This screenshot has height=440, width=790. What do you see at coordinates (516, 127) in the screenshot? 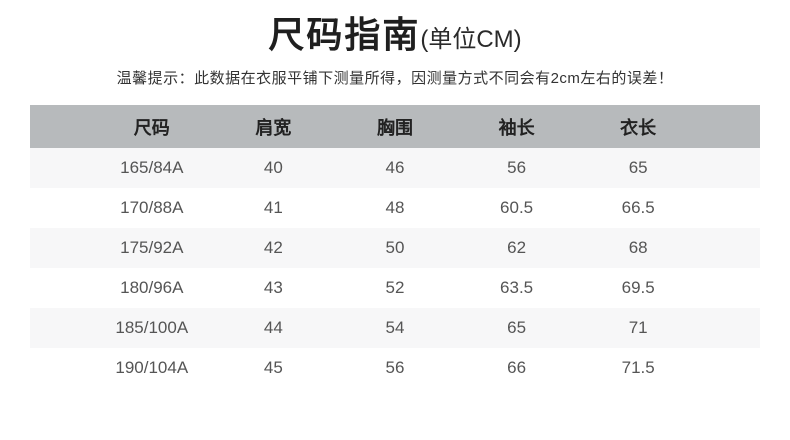
I see `header-cell-3: 袖长` at bounding box center [516, 127].